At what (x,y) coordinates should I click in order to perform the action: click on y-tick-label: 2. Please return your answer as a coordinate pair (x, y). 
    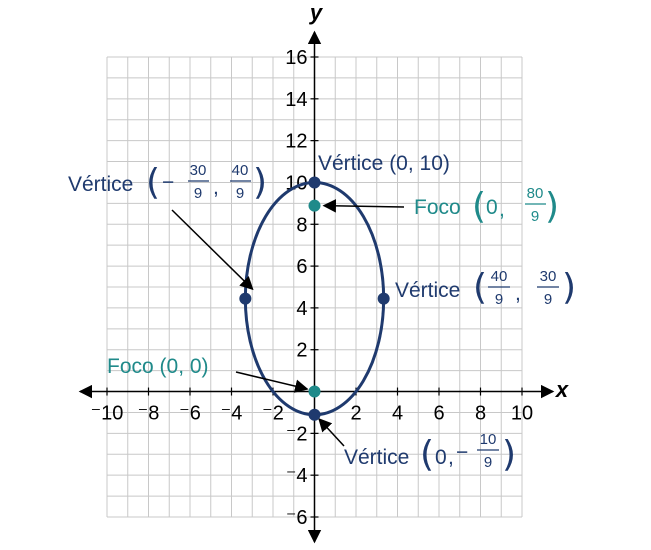
    Looking at the image, I should click on (301, 351).